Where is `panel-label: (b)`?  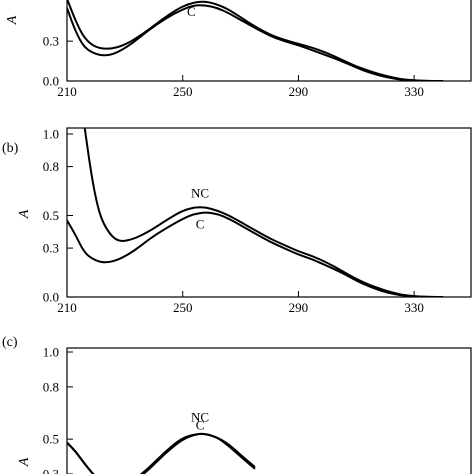
panel-label: (b) is located at coordinates (10, 148).